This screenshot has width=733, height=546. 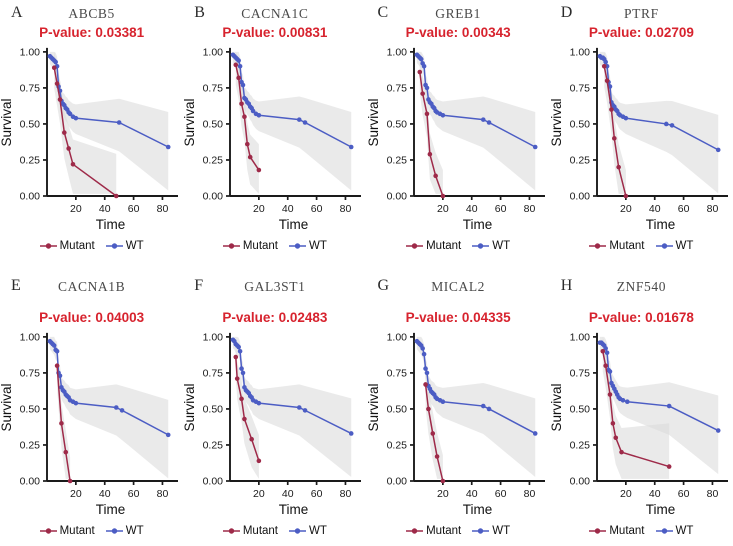 I want to click on pvalue-text: P-value: 0.01678, so click(x=641, y=317).